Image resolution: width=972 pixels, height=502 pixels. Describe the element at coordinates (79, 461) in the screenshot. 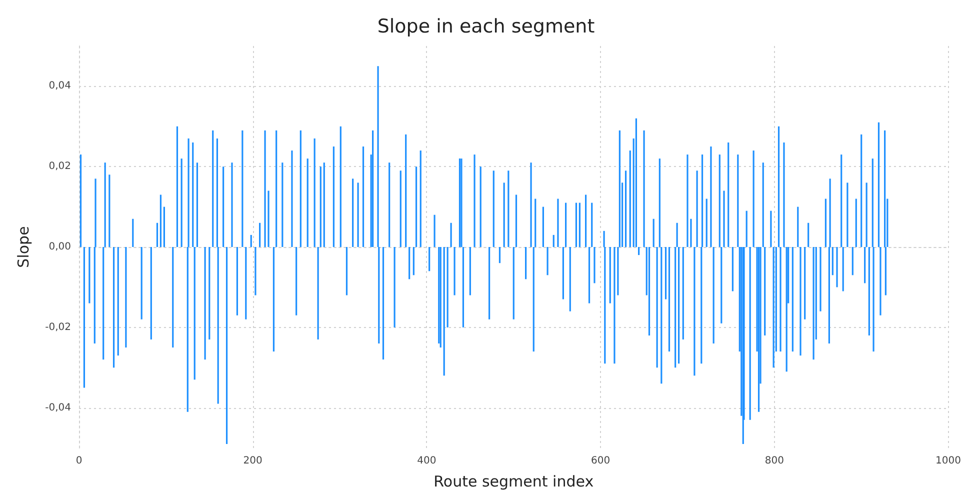

I see `x-tick-label: 0` at that location.